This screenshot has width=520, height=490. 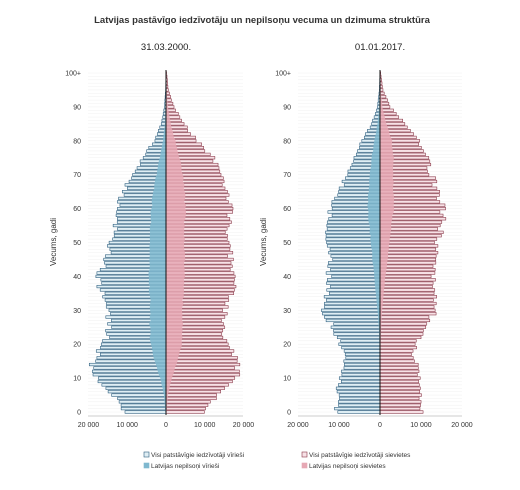 I want to click on y-tick-label: 60, so click(x=287, y=209).